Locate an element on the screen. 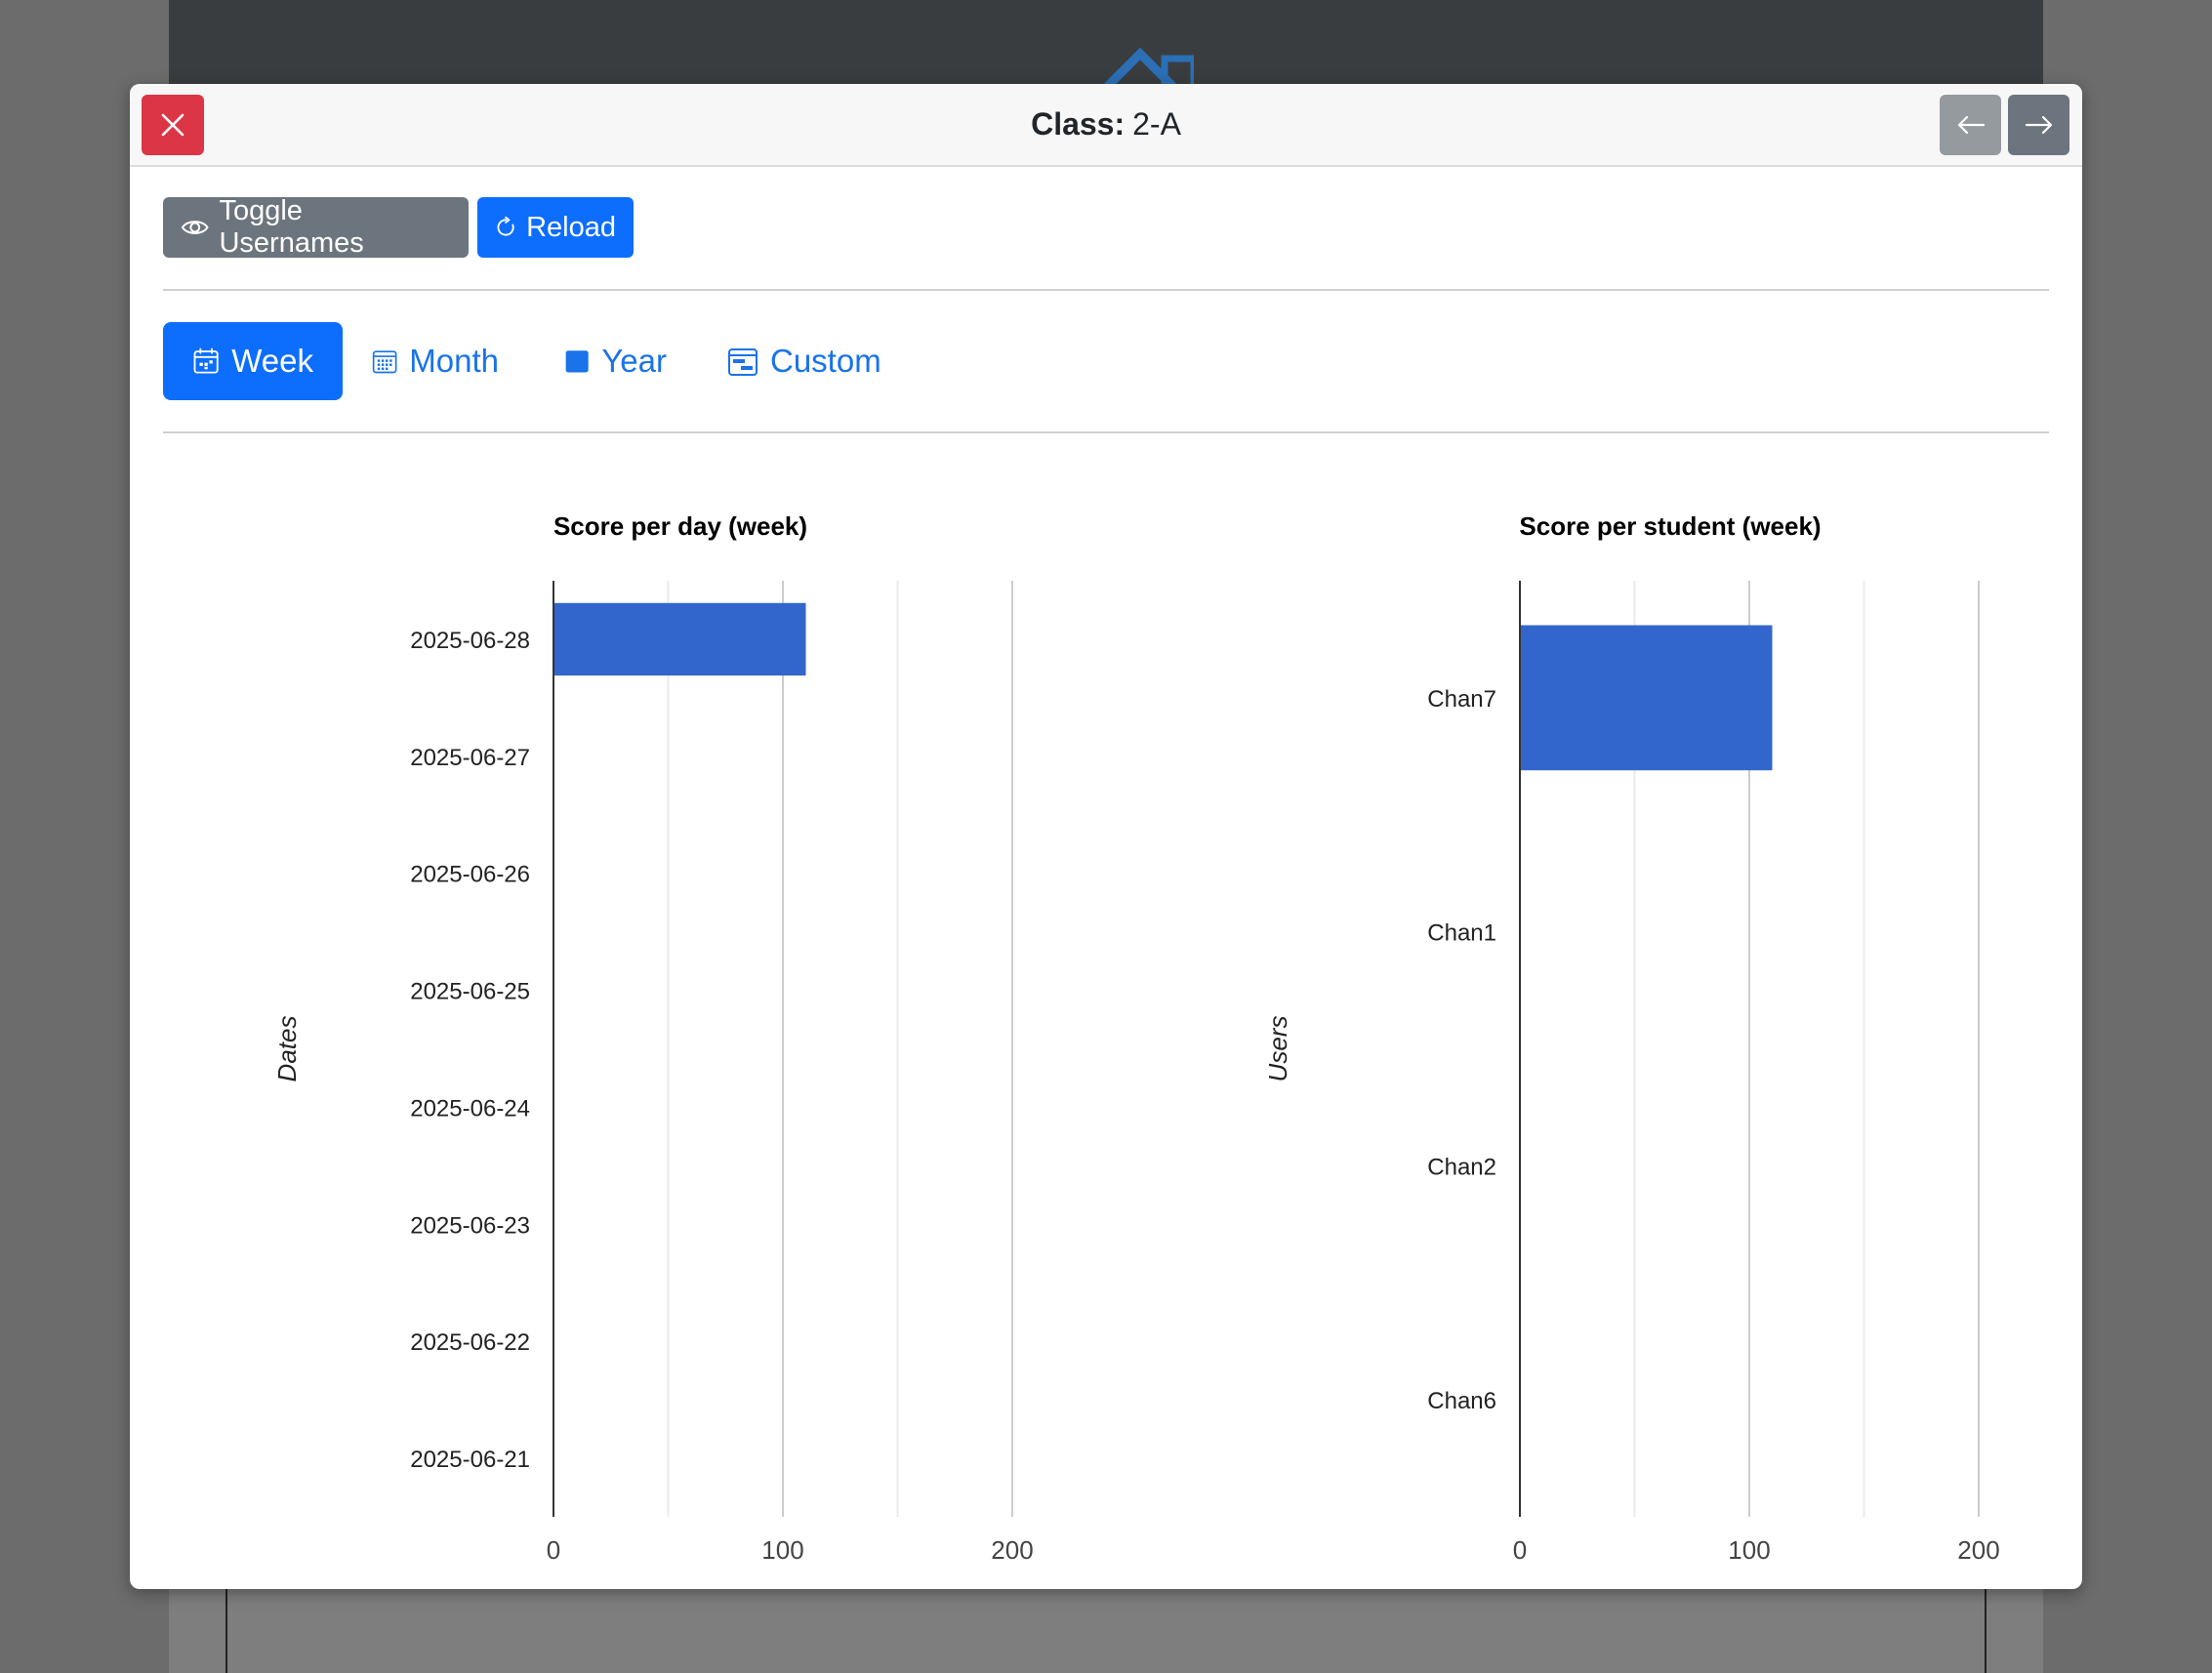  tabs-divider is located at coordinates (1106, 432).